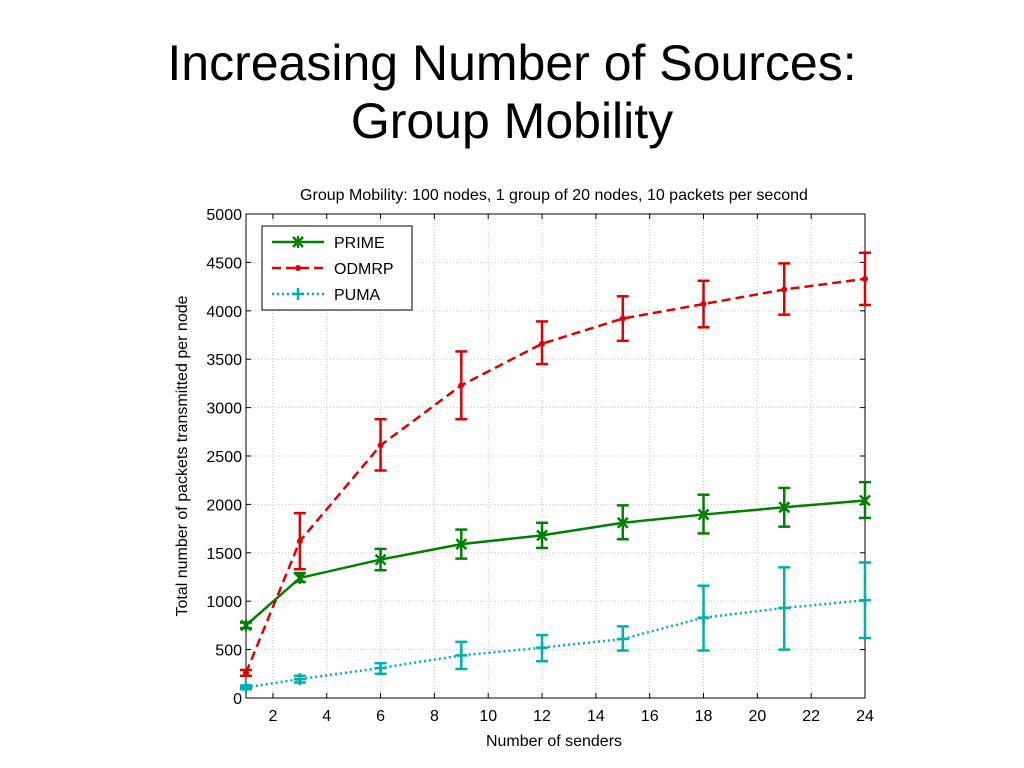  What do you see at coordinates (328, 243) in the screenshot?
I see `legend-item-prime: PRIME` at bounding box center [328, 243].